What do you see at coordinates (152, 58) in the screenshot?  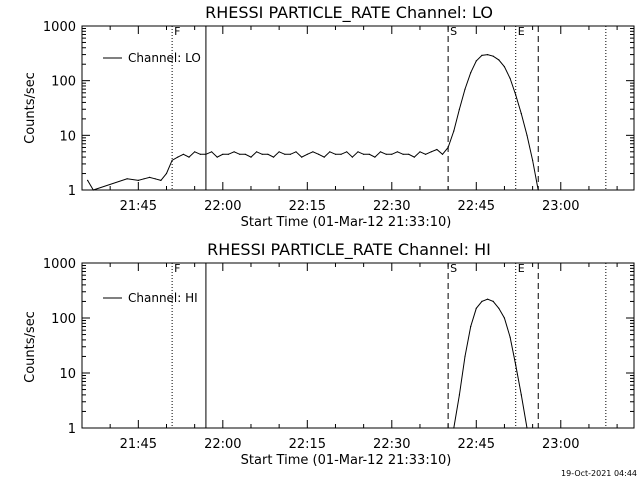 I see `legend: Channel: LO` at bounding box center [152, 58].